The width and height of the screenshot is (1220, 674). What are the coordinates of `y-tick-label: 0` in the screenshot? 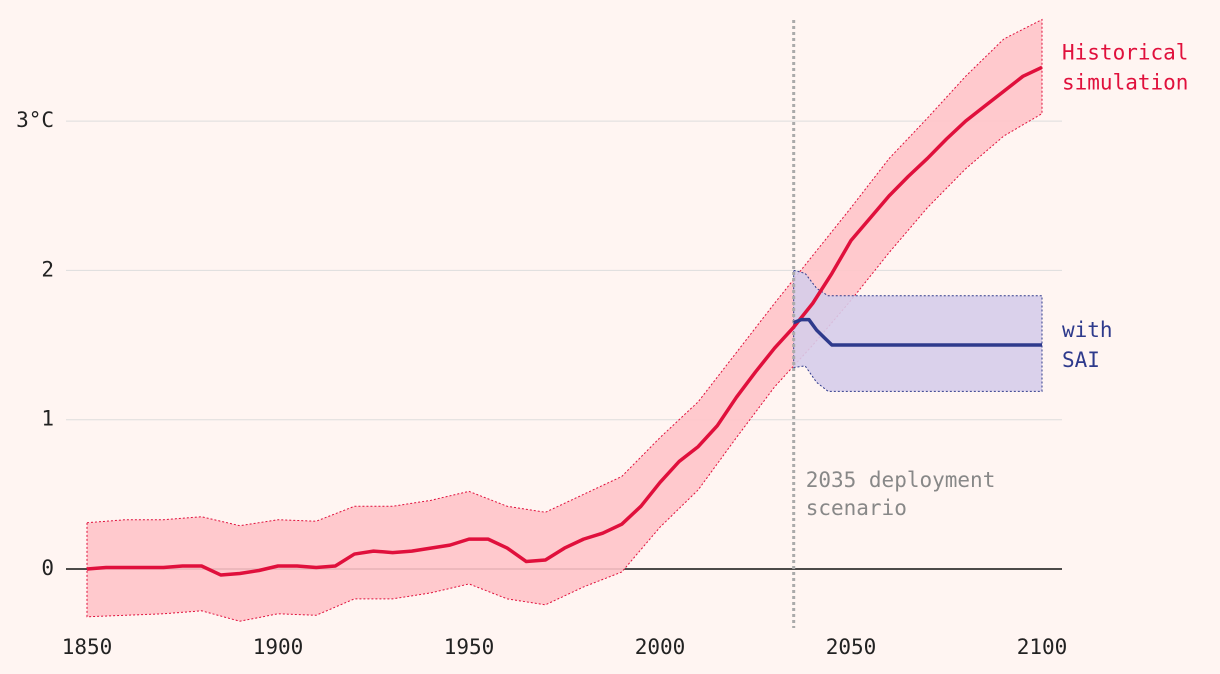 It's located at (47, 568).